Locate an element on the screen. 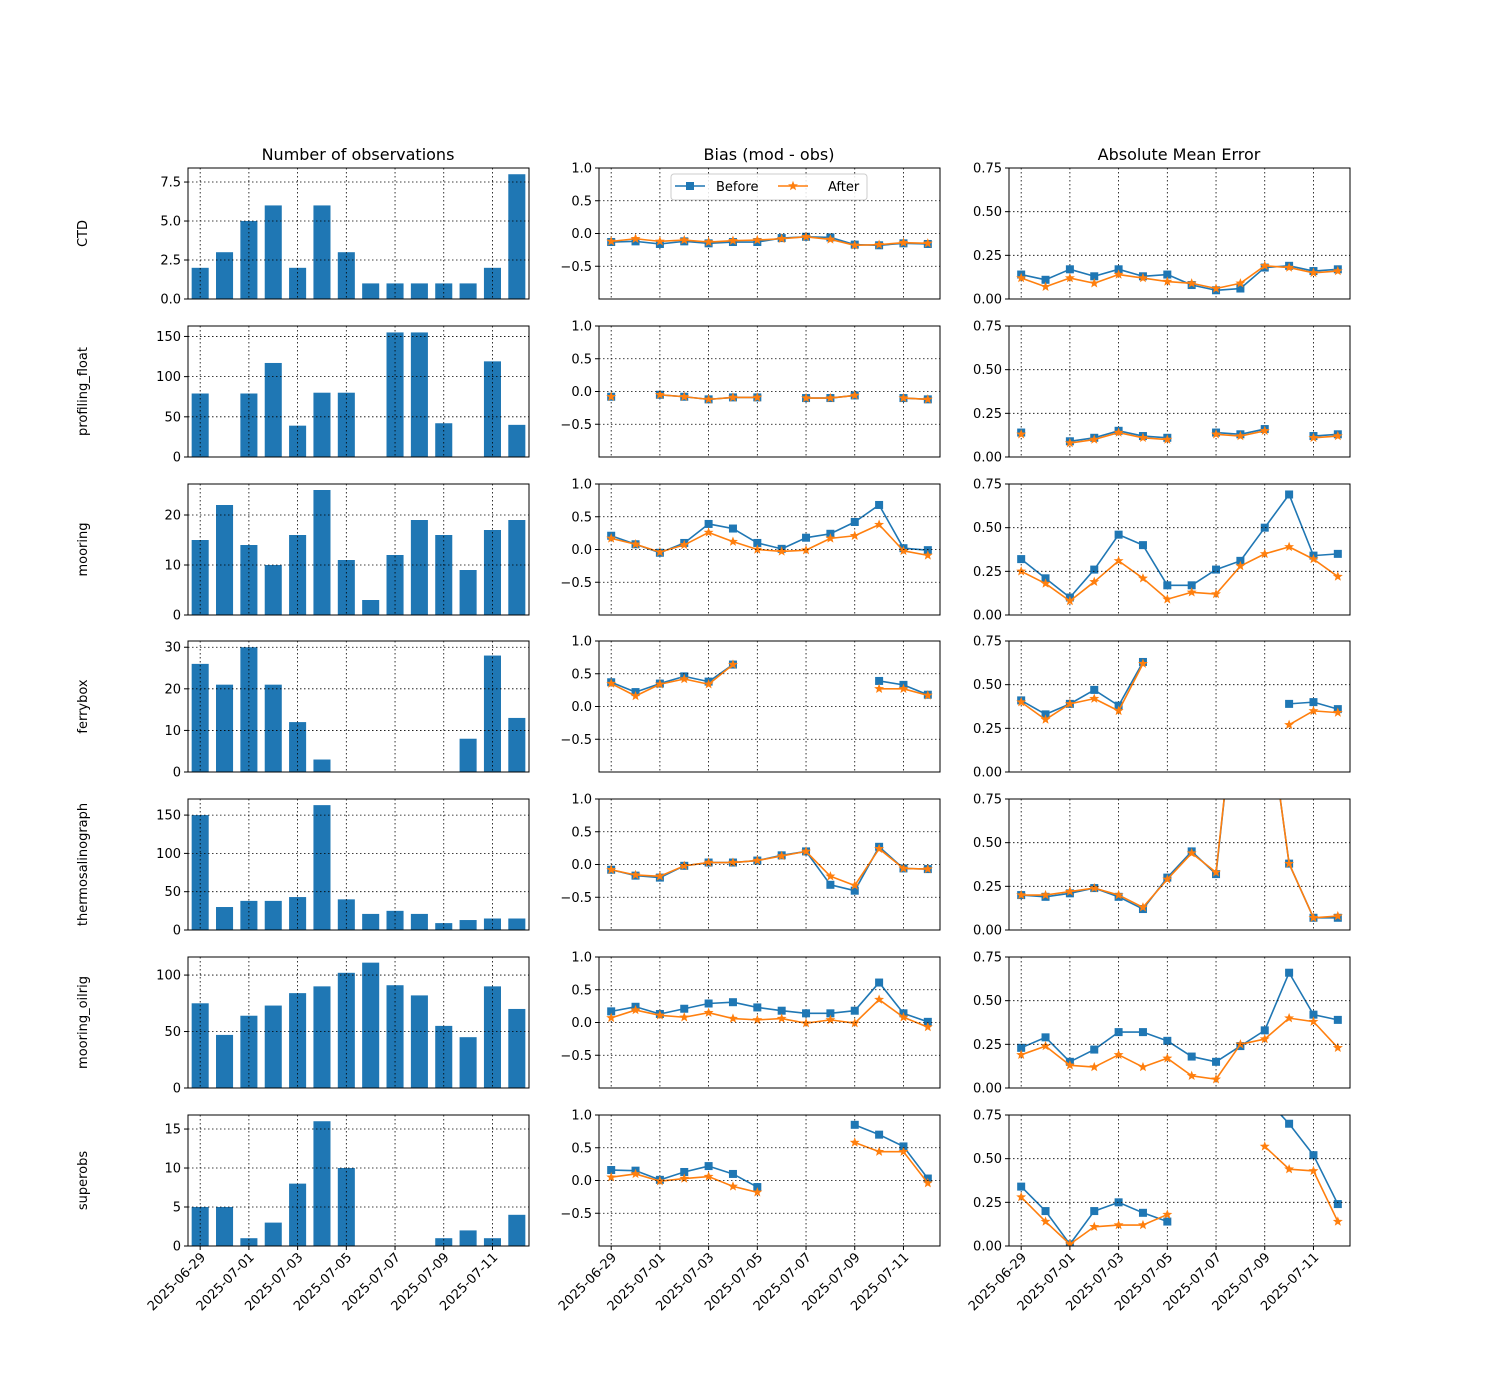  y-tick-label: 1.0 is located at coordinates (581, 485).